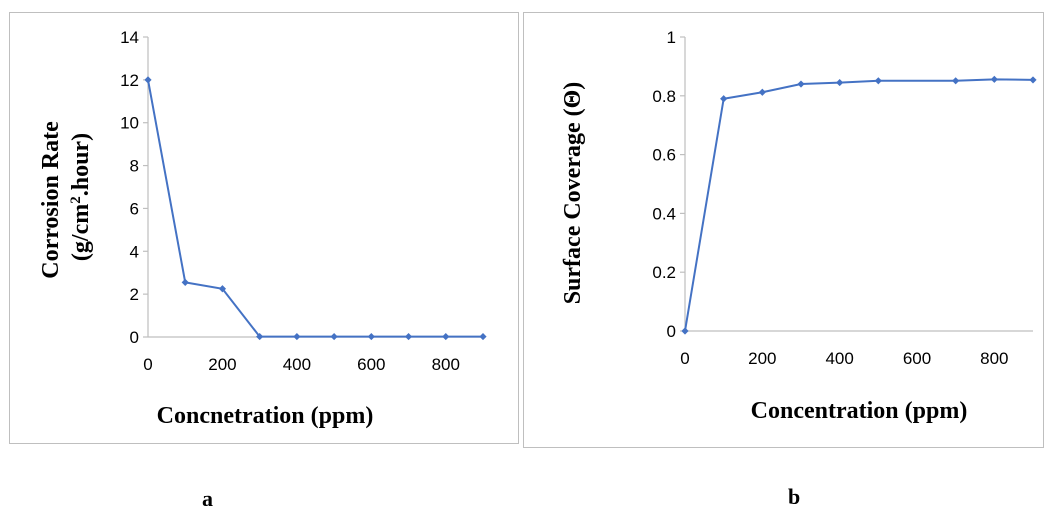  I want to click on y-tick-label: 4, so click(134, 251).